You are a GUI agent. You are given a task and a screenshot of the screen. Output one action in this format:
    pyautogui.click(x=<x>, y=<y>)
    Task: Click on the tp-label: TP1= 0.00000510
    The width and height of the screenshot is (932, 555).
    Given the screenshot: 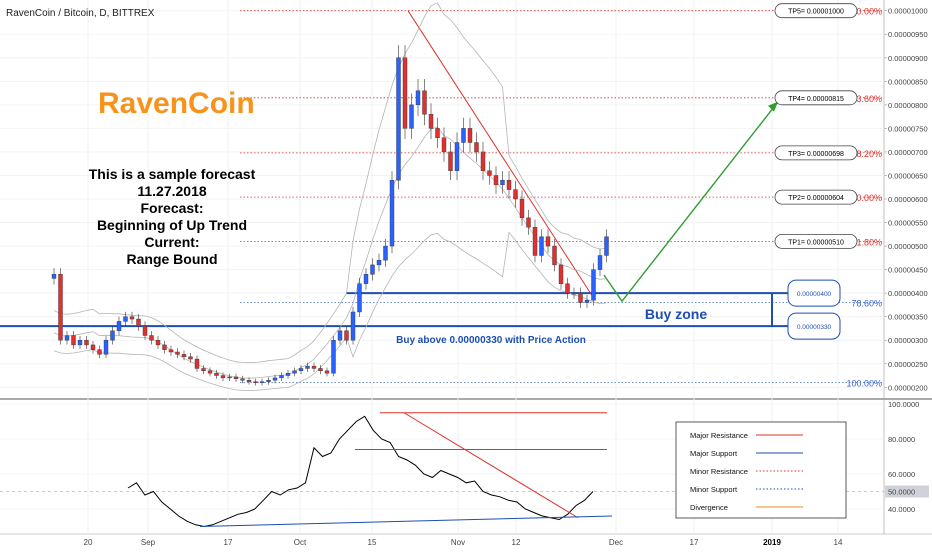 What is the action you would take?
    pyautogui.click(x=816, y=242)
    